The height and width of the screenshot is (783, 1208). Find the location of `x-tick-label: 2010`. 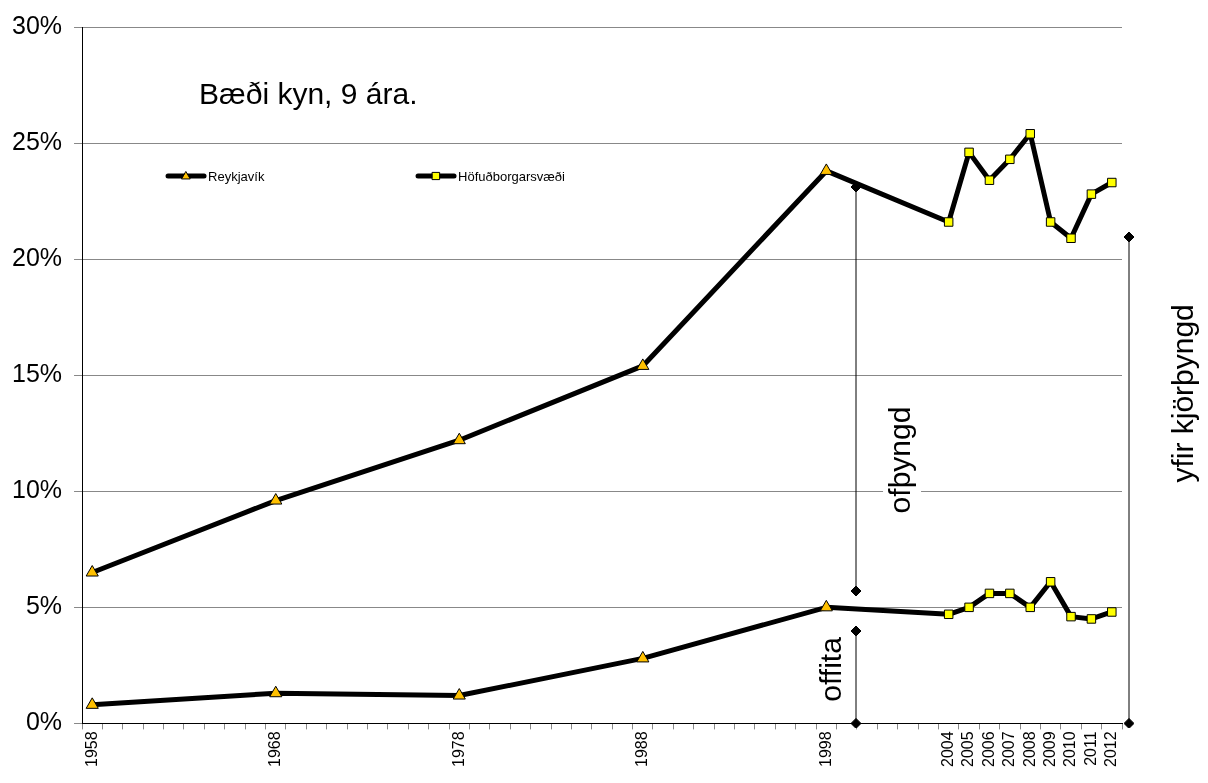

x-tick-label: 2010 is located at coordinates (1070, 749).